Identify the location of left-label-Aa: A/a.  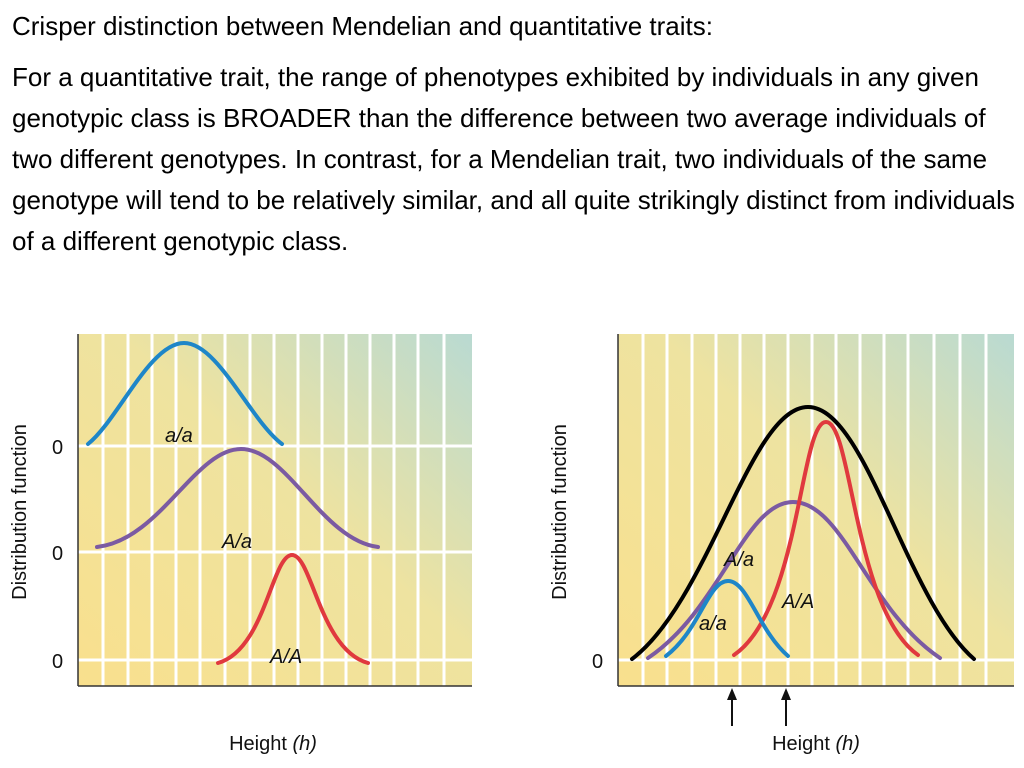
(236, 542).